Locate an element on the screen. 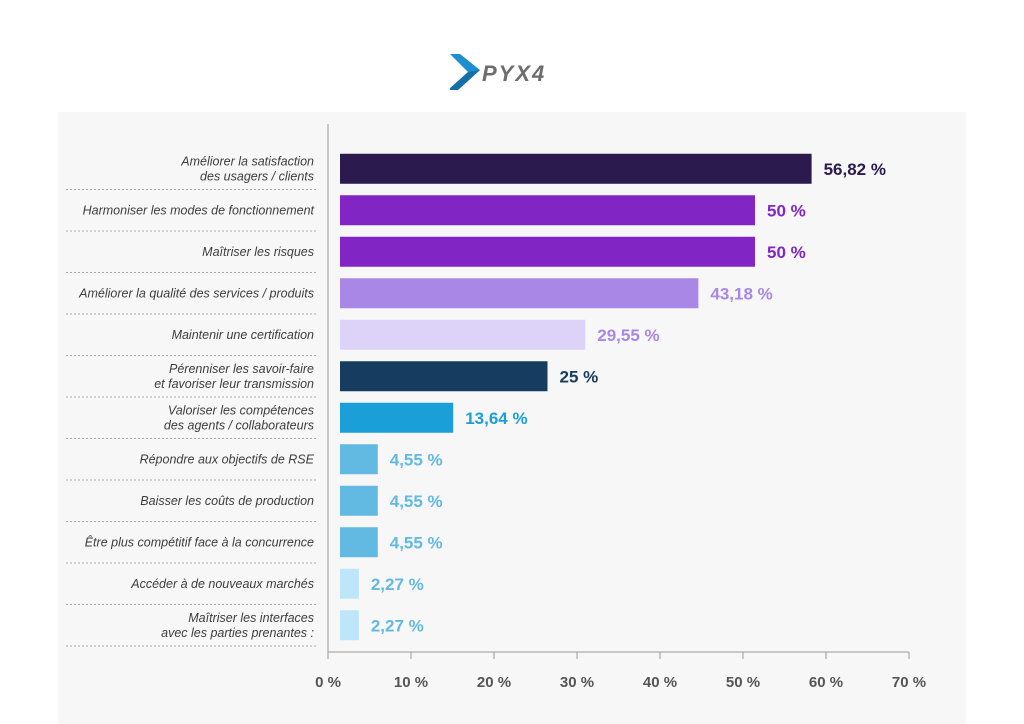  category-label: Pérenniser les savoir-faire is located at coordinates (241, 369).